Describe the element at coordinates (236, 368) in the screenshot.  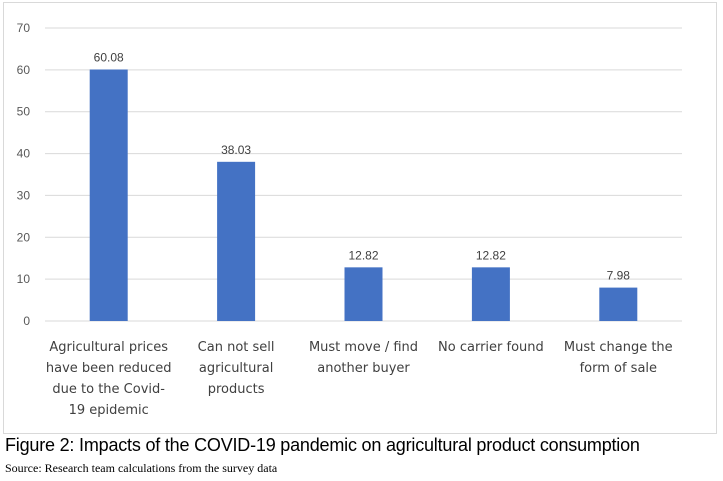
I see `category-label: agricultural` at that location.